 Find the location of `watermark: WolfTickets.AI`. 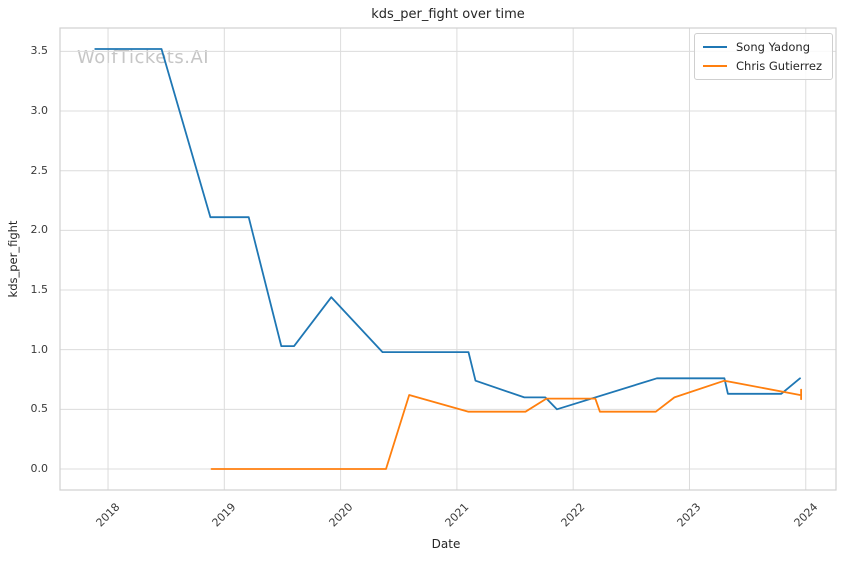

watermark: WolfTickets.AI is located at coordinates (143, 57).